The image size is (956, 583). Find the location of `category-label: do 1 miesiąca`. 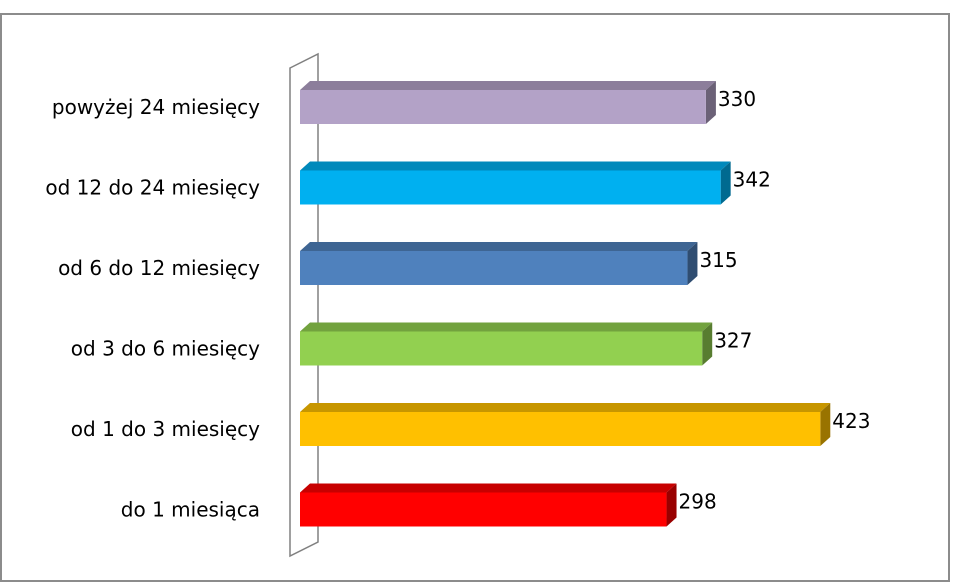

category-label: do 1 miesiąca is located at coordinates (190, 510).